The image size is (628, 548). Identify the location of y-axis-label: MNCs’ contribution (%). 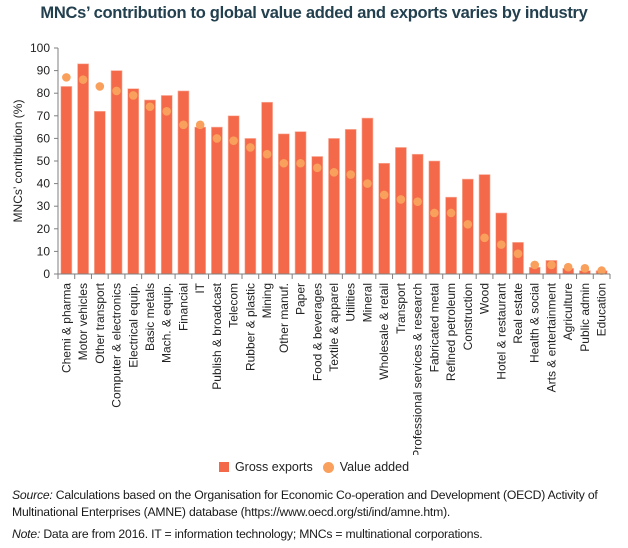
(18, 161).